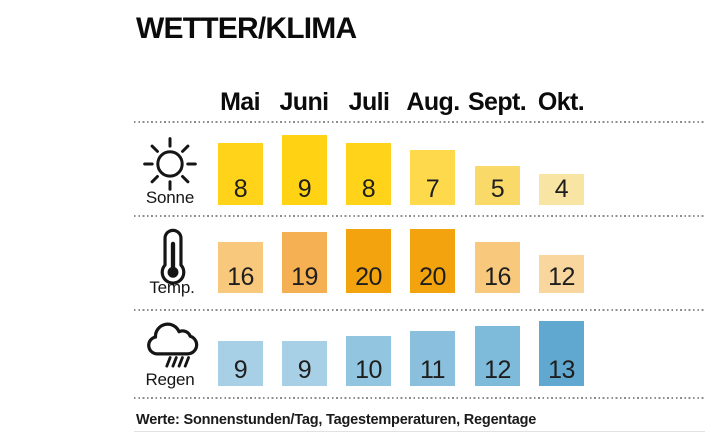 This screenshot has width=712, height=448. Describe the element at coordinates (419, 310) in the screenshot. I see `dotted-separator-temp-regen` at that location.